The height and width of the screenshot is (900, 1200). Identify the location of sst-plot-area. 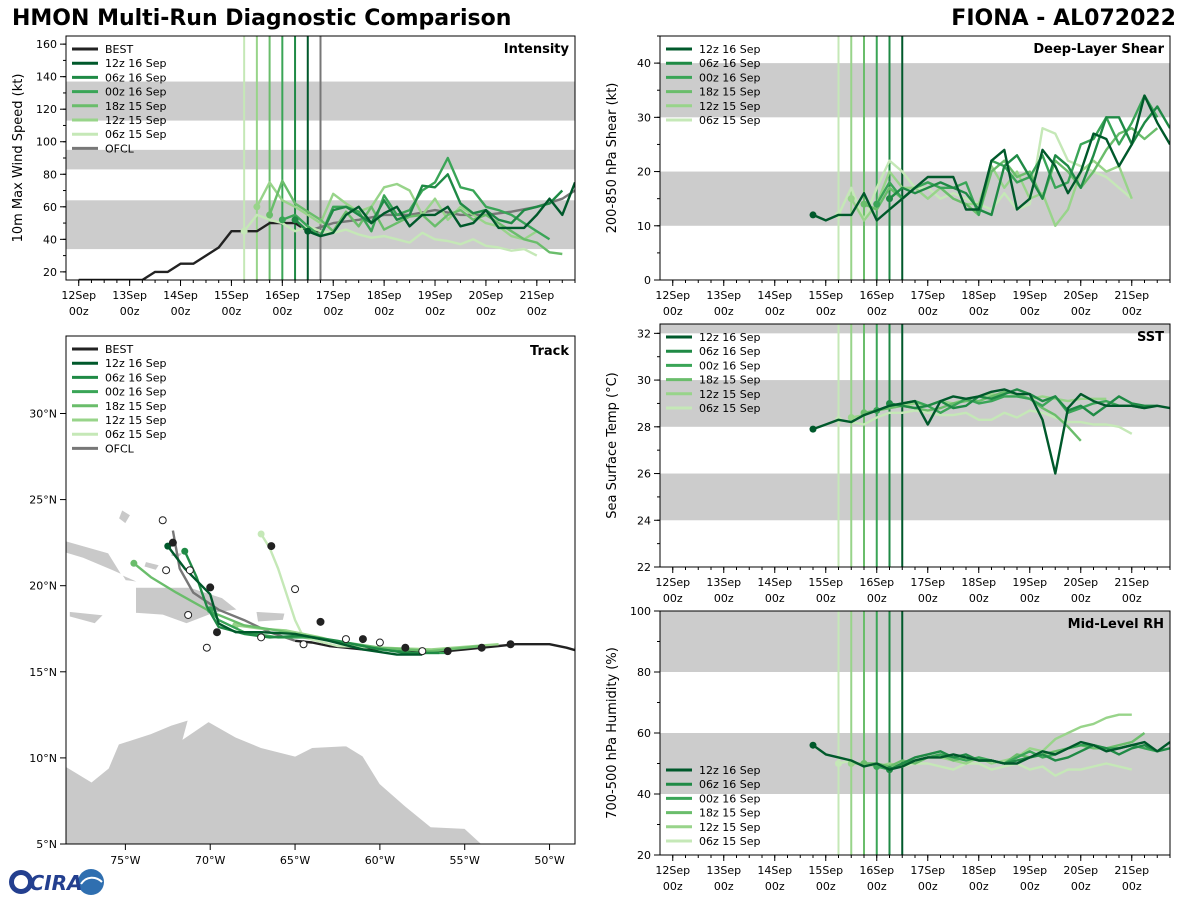
(915, 445).